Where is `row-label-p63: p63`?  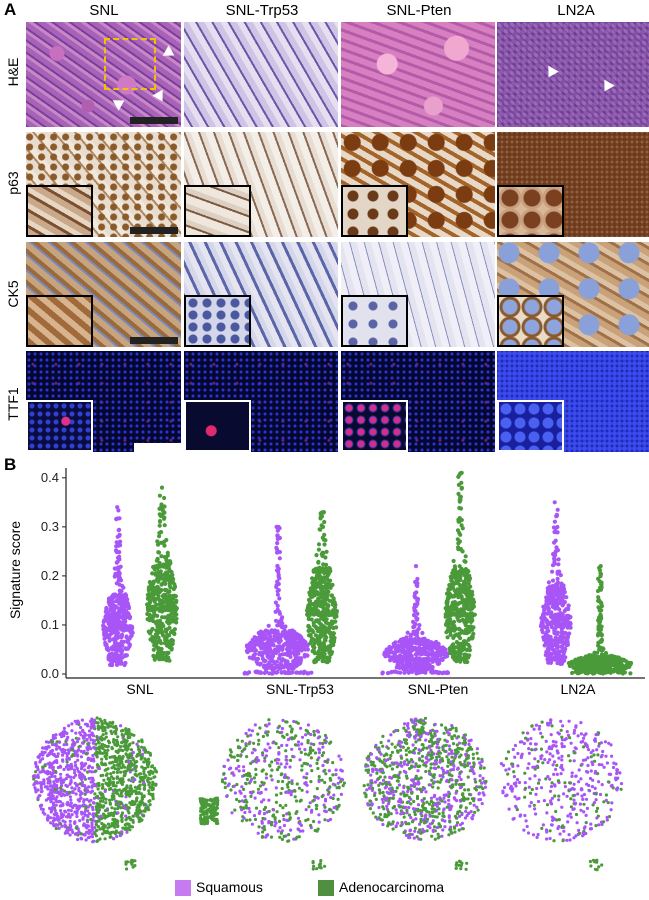
row-label-p63: p63 is located at coordinates (13, 183).